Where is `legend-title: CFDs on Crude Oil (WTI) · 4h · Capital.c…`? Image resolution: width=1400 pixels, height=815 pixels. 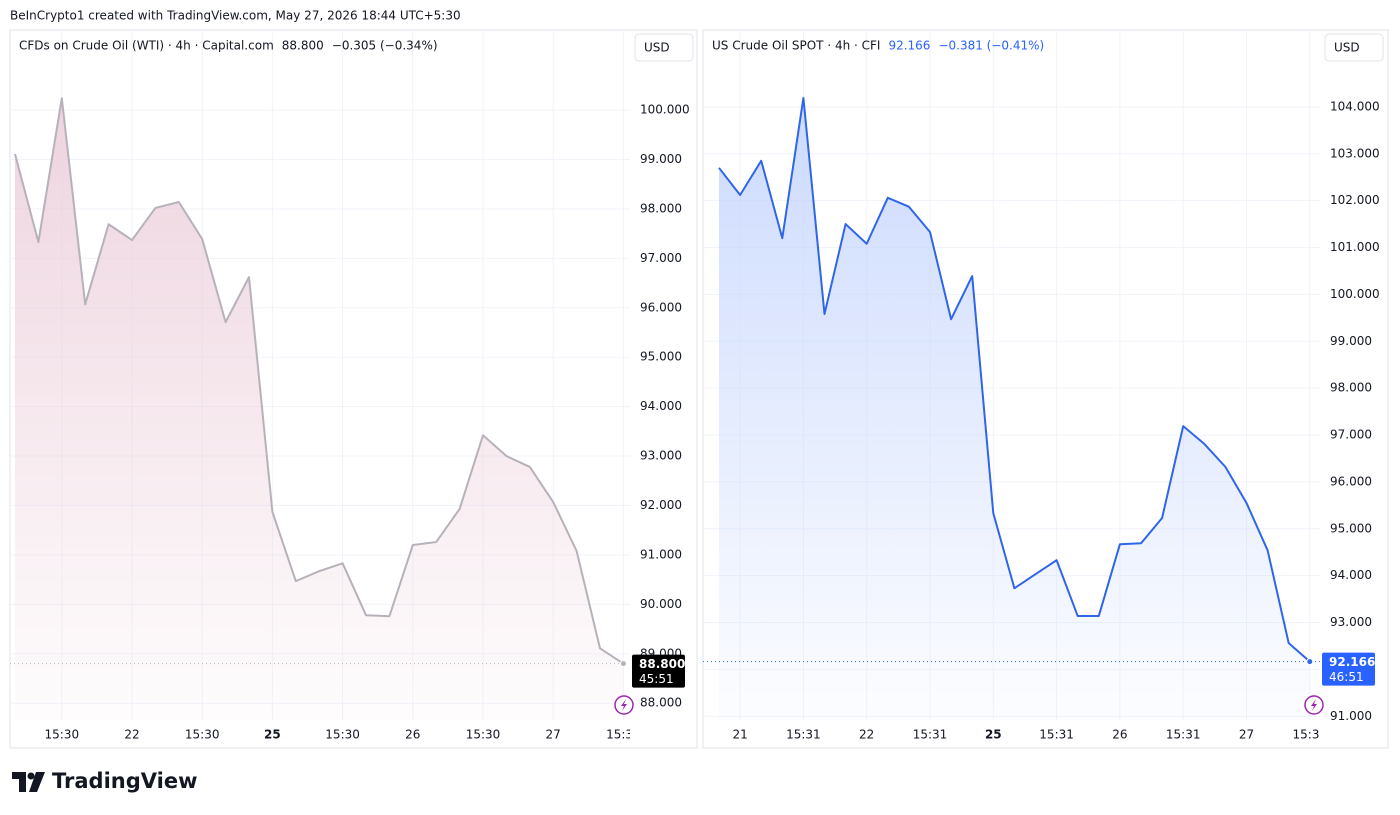
legend-title: CFDs on Crude Oil (WTI) · 4h · Capital.c… is located at coordinates (146, 46).